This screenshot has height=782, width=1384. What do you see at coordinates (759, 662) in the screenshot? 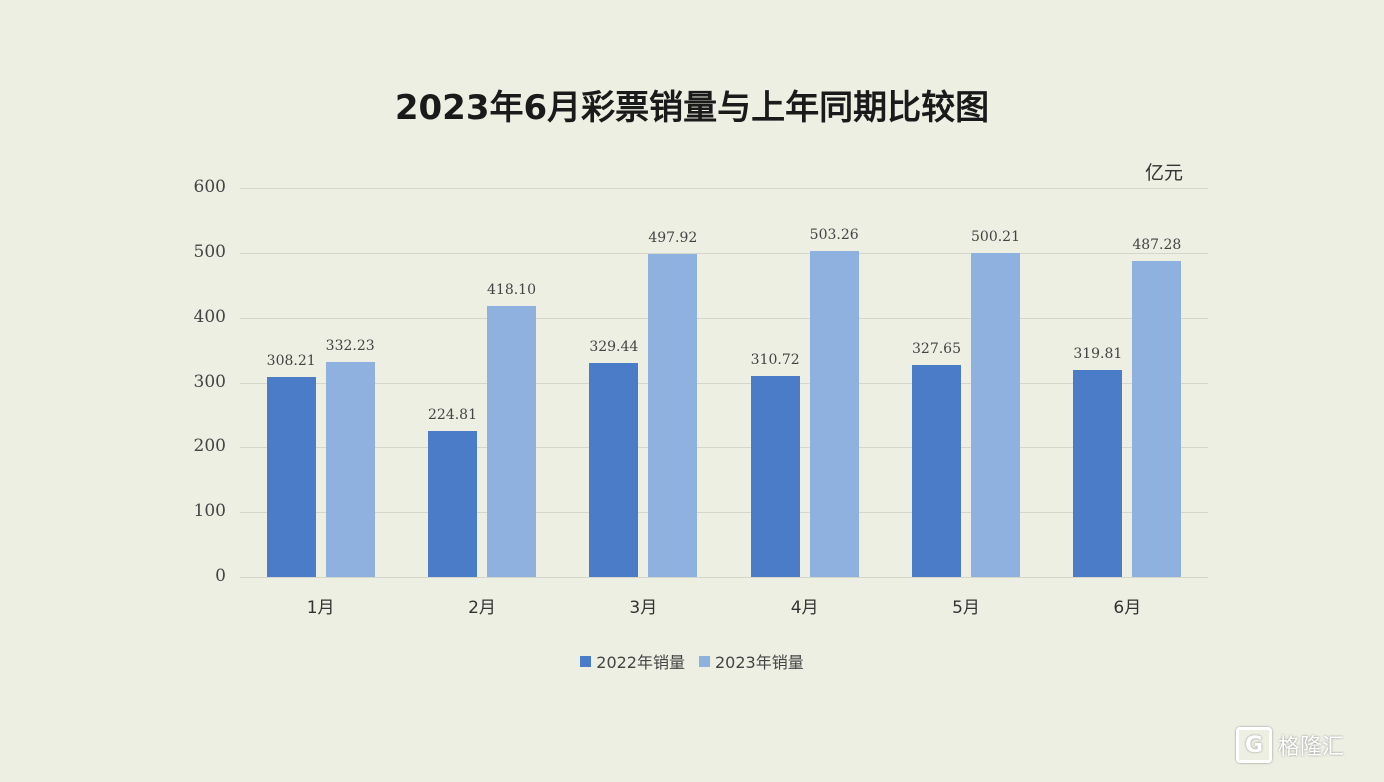
I see `legend-label: 2023年销量` at bounding box center [759, 662].